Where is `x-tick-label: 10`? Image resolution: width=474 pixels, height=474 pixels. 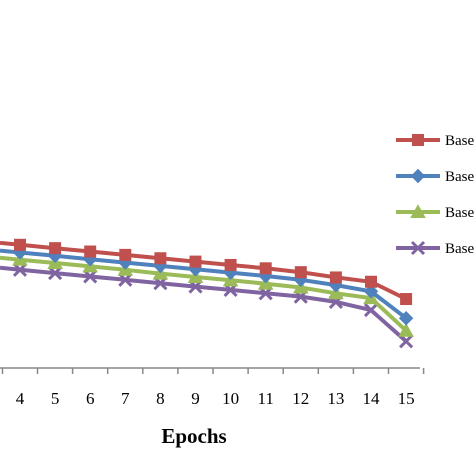
x-tick-label: 10 is located at coordinates (230, 398).